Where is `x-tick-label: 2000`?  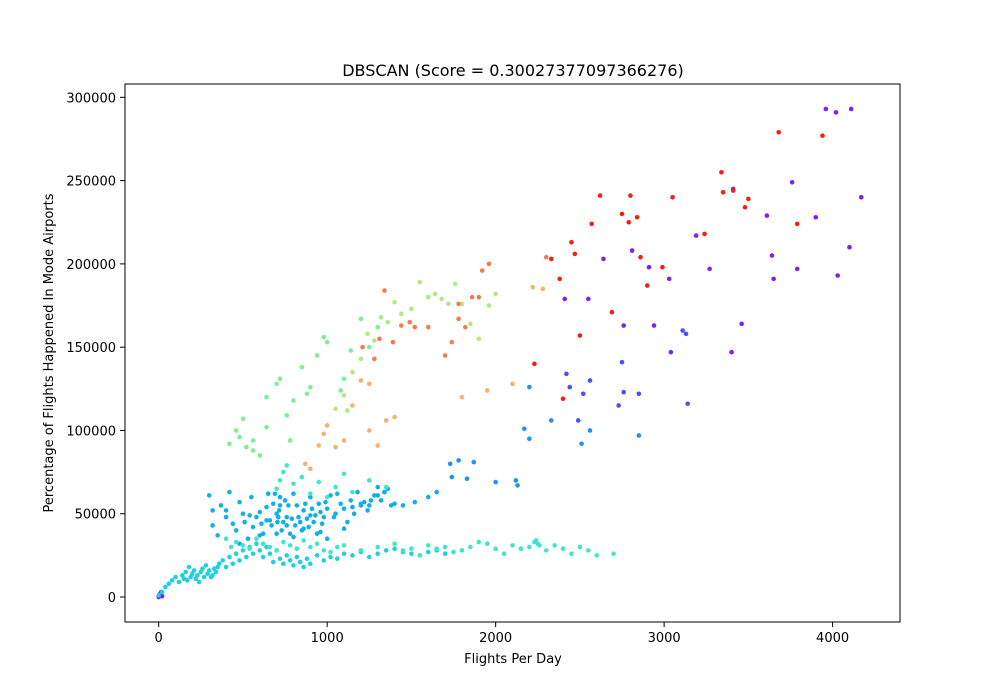
x-tick-label: 2000 is located at coordinates (495, 638).